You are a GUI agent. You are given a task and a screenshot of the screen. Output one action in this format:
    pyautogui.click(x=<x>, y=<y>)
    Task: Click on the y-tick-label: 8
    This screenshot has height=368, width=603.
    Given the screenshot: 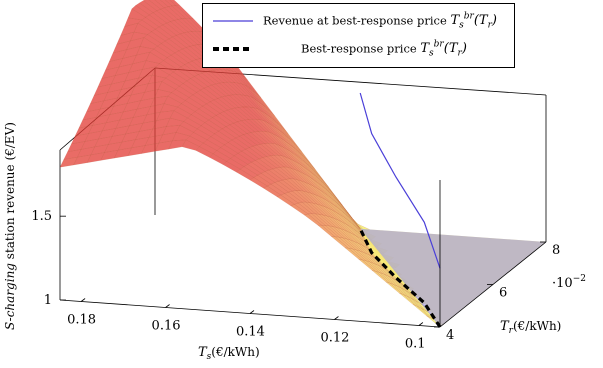 What is the action you would take?
    pyautogui.click(x=556, y=250)
    